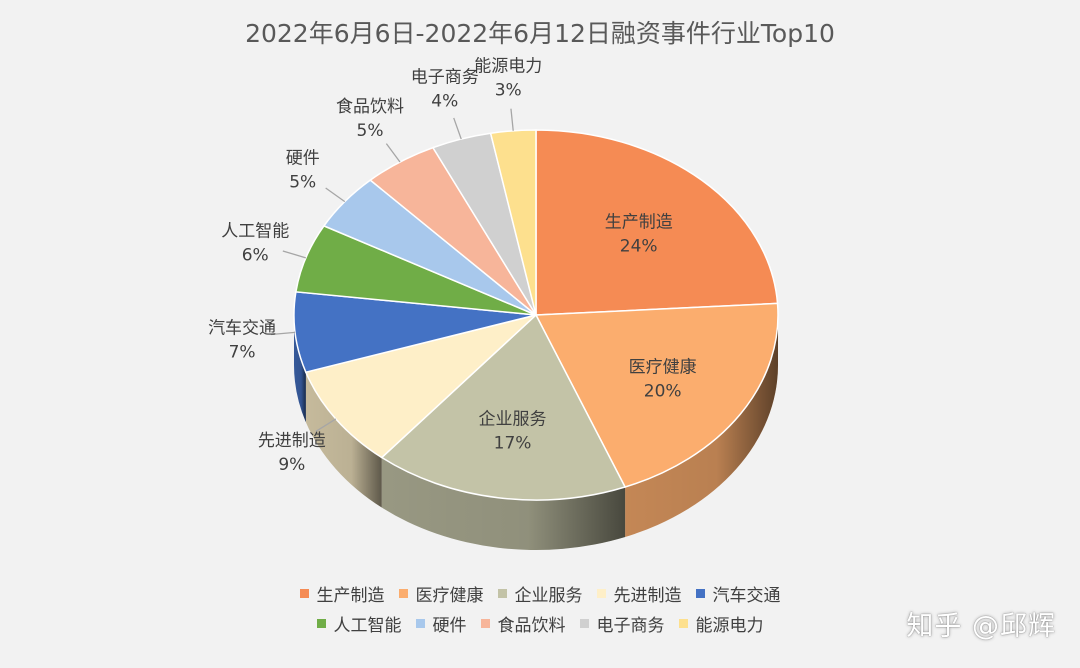 This screenshot has height=668, width=1080. What do you see at coordinates (449, 595) in the screenshot?
I see `legend-label: 医疗健康` at bounding box center [449, 595].